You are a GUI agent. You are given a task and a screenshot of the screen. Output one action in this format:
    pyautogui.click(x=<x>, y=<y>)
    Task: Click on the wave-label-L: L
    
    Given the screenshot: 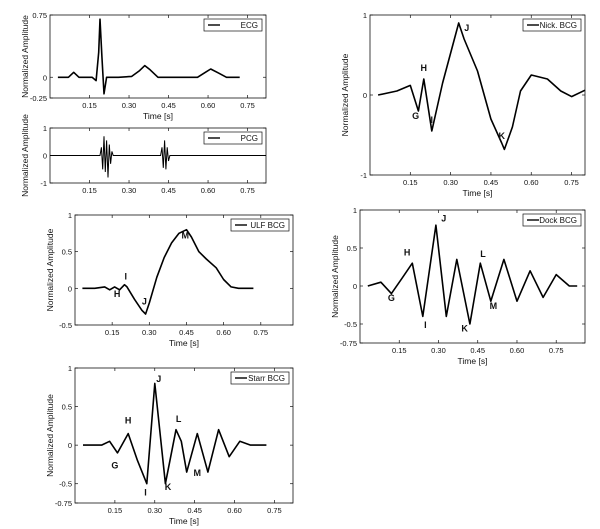 What is the action you would take?
    pyautogui.click(x=179, y=419)
    